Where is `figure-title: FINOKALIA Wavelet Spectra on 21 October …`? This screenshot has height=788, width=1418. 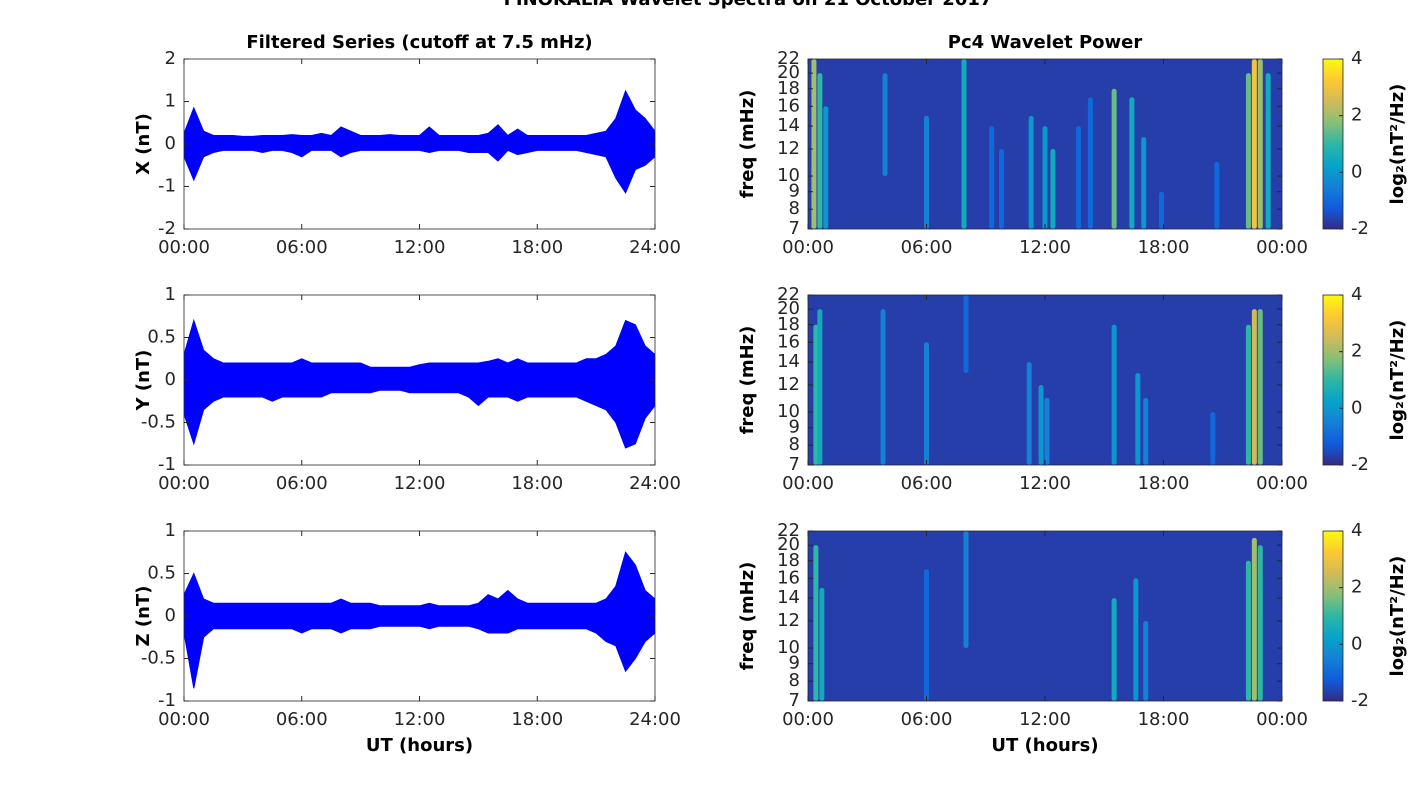 figure-title: FINOKALIA Wavelet Spectra on 21 October … is located at coordinates (748, 5).